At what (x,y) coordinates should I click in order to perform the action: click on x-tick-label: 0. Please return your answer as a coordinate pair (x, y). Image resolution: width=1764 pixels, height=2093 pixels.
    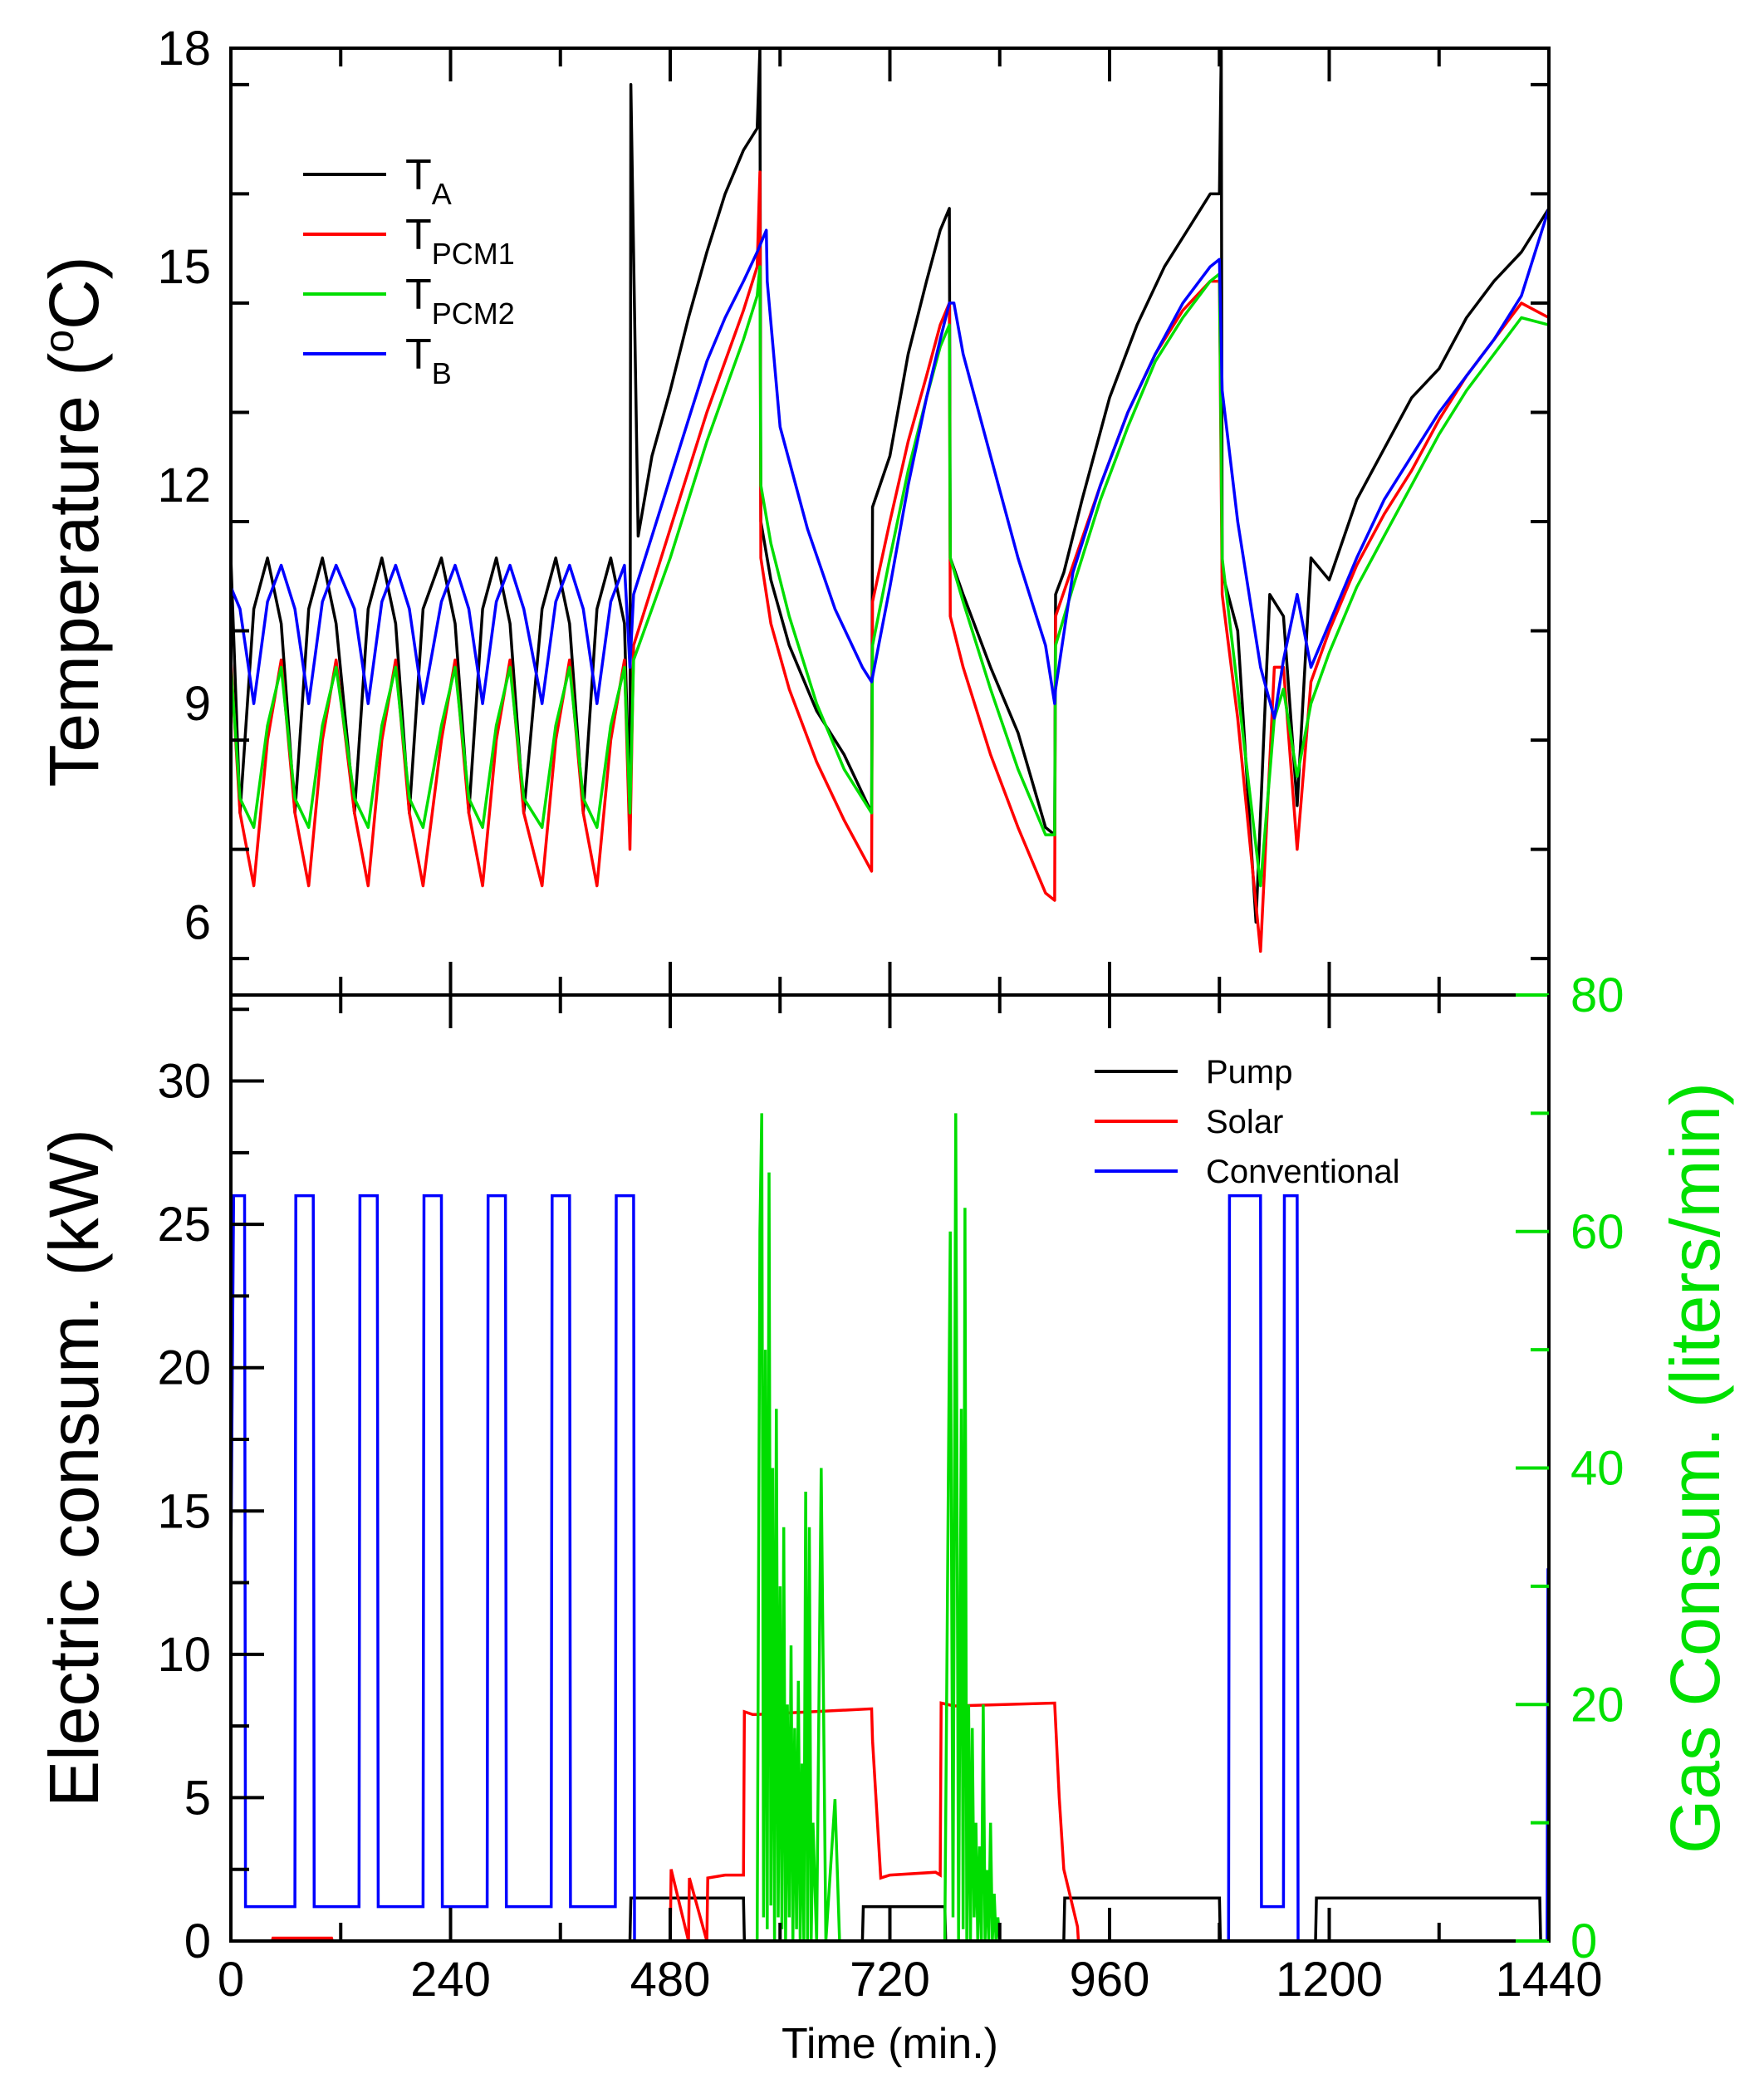
    Looking at the image, I should click on (231, 1980).